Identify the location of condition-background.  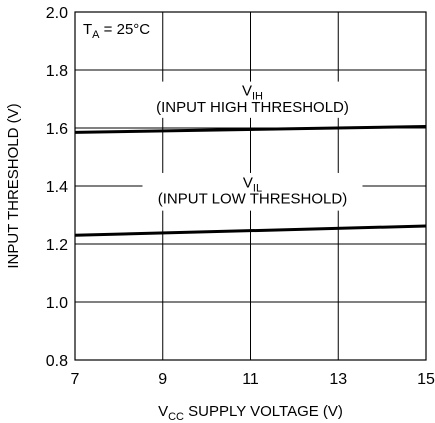
(119, 28).